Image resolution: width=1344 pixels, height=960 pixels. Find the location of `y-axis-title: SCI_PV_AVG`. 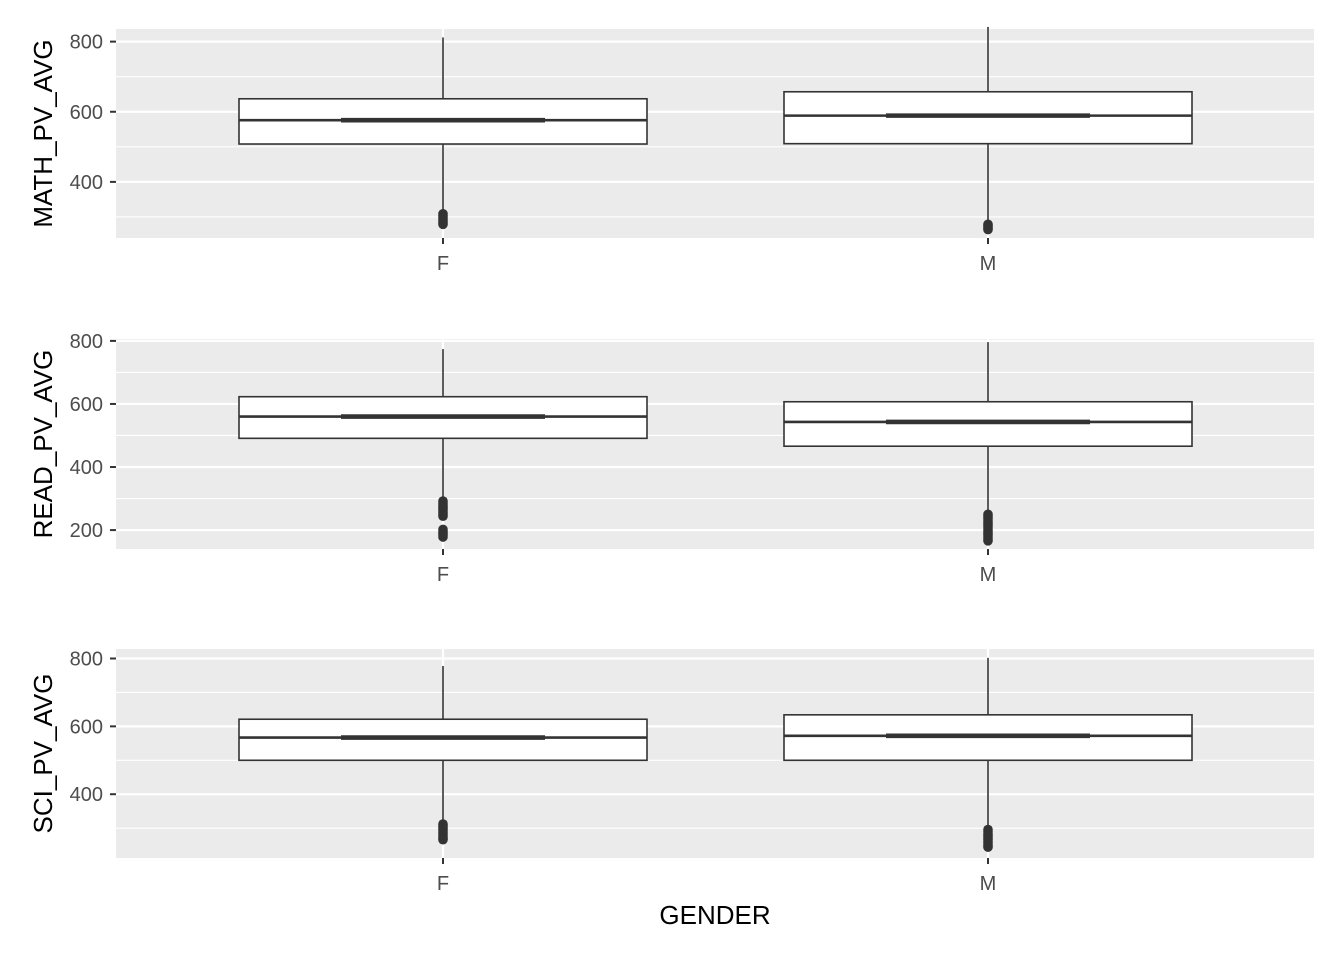

y-axis-title: SCI_PV_AVG is located at coordinates (43, 754).